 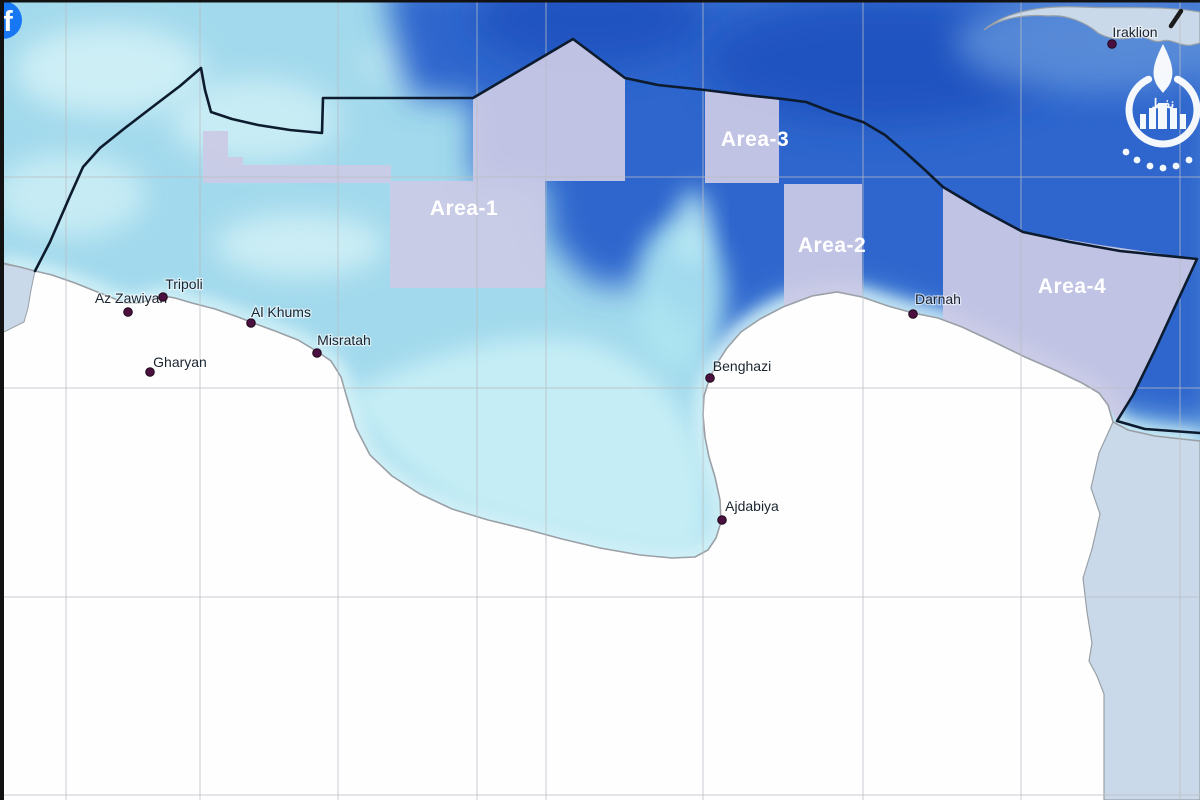 I want to click on noc-dots-icon, so click(x=1157, y=160).